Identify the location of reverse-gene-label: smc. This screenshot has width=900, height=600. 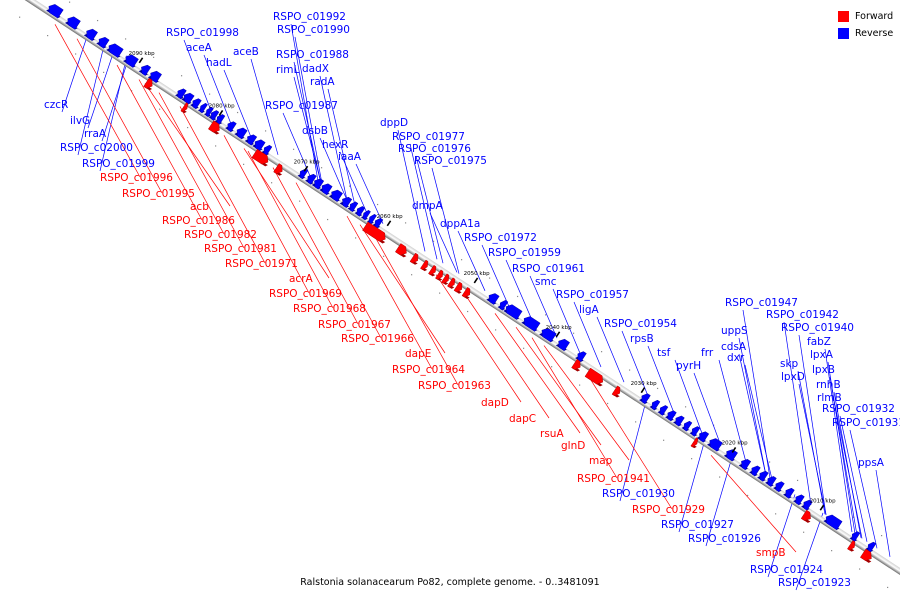
(546, 282).